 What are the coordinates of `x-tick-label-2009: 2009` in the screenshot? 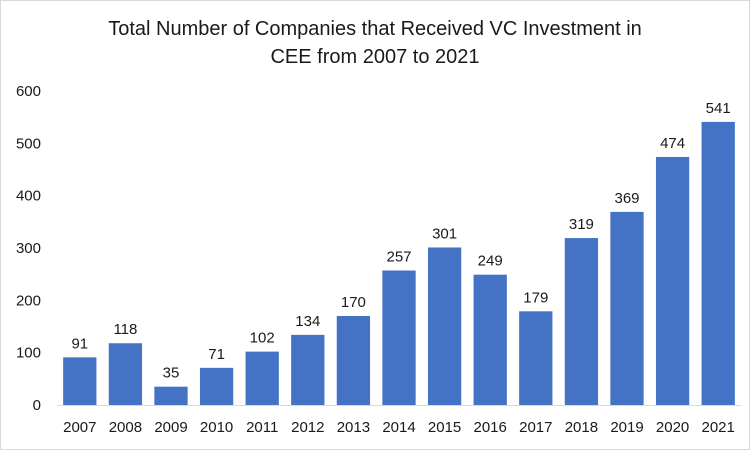 It's located at (170, 427).